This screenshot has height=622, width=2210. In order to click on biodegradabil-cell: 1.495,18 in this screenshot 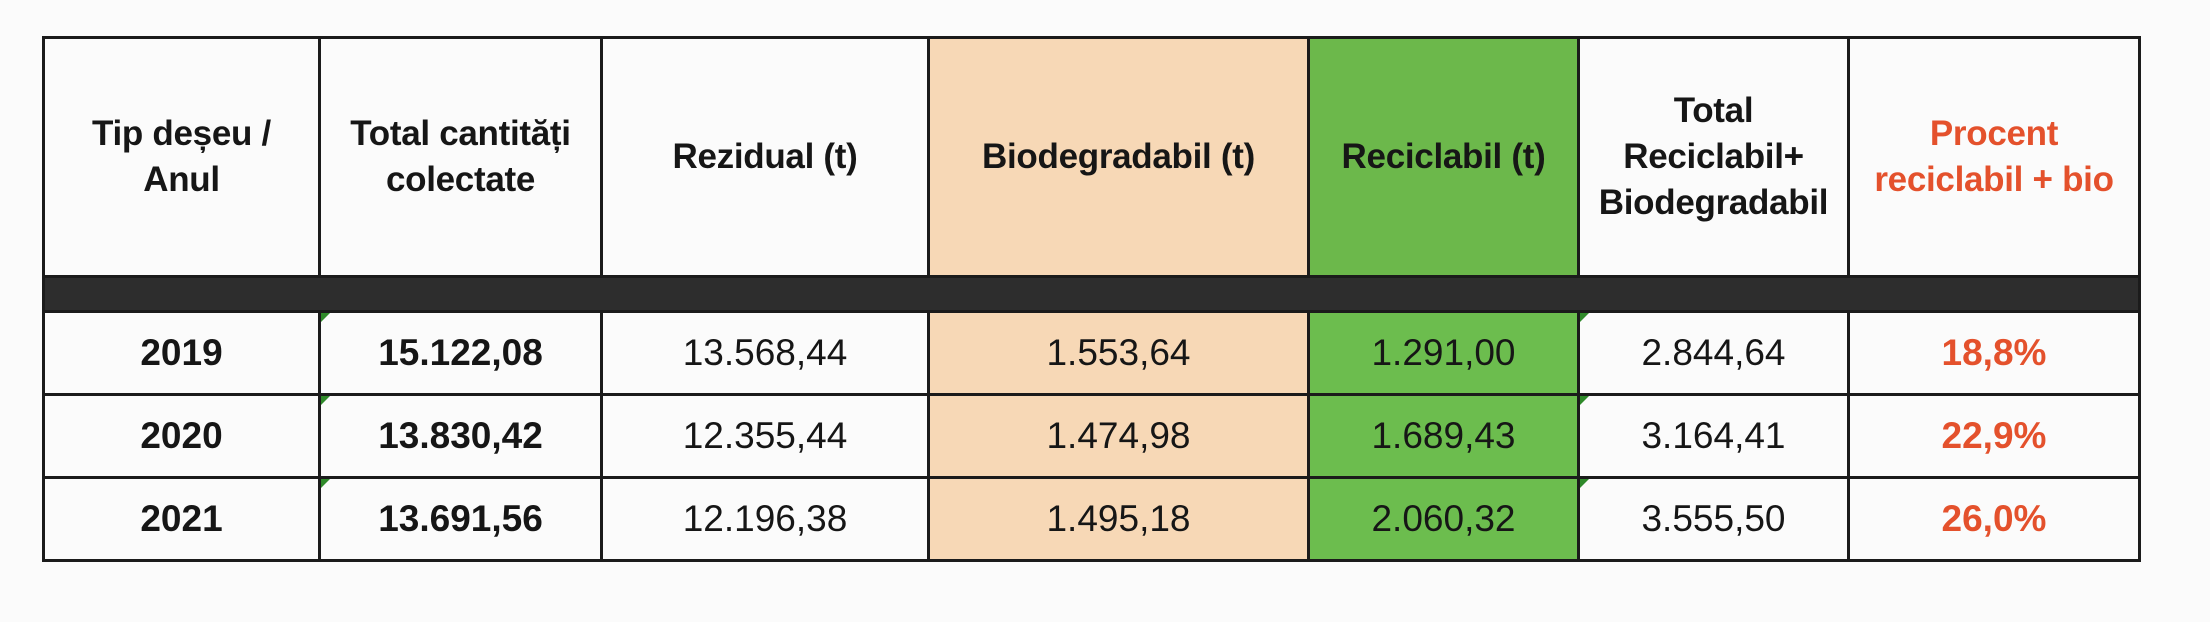, I will do `click(1118, 519)`.